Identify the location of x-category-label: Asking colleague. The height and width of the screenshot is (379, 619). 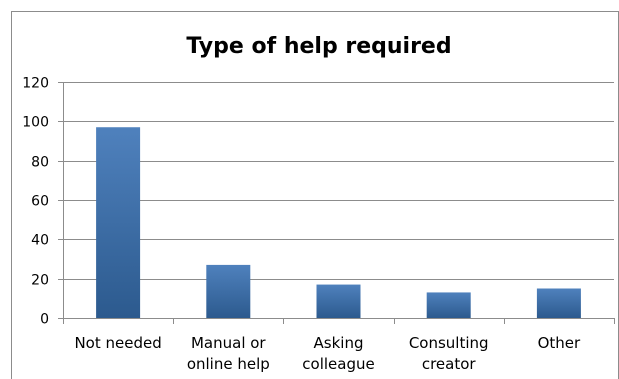
(338, 353).